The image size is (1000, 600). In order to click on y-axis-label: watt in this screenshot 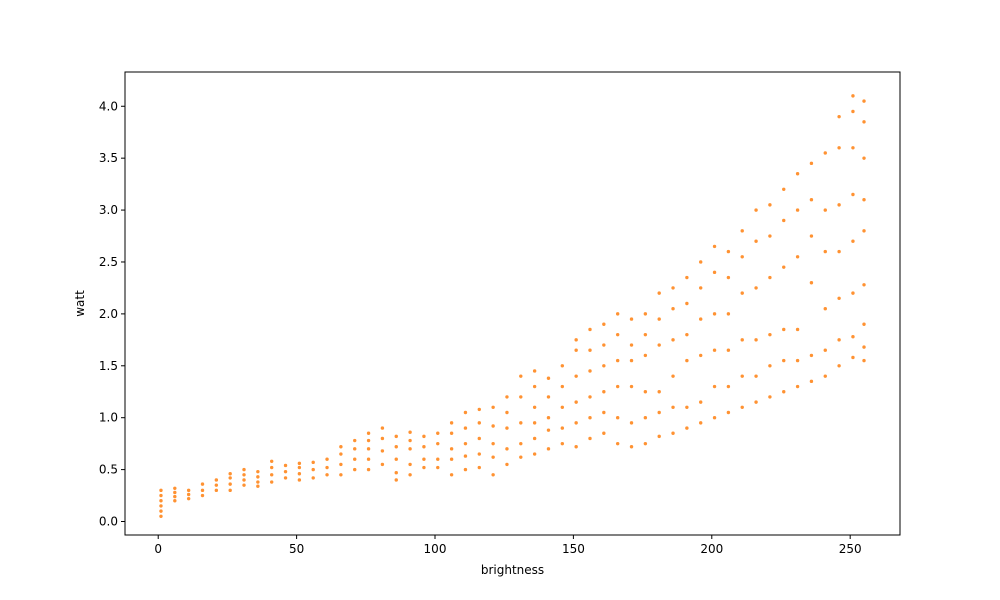, I will do `click(80, 303)`.